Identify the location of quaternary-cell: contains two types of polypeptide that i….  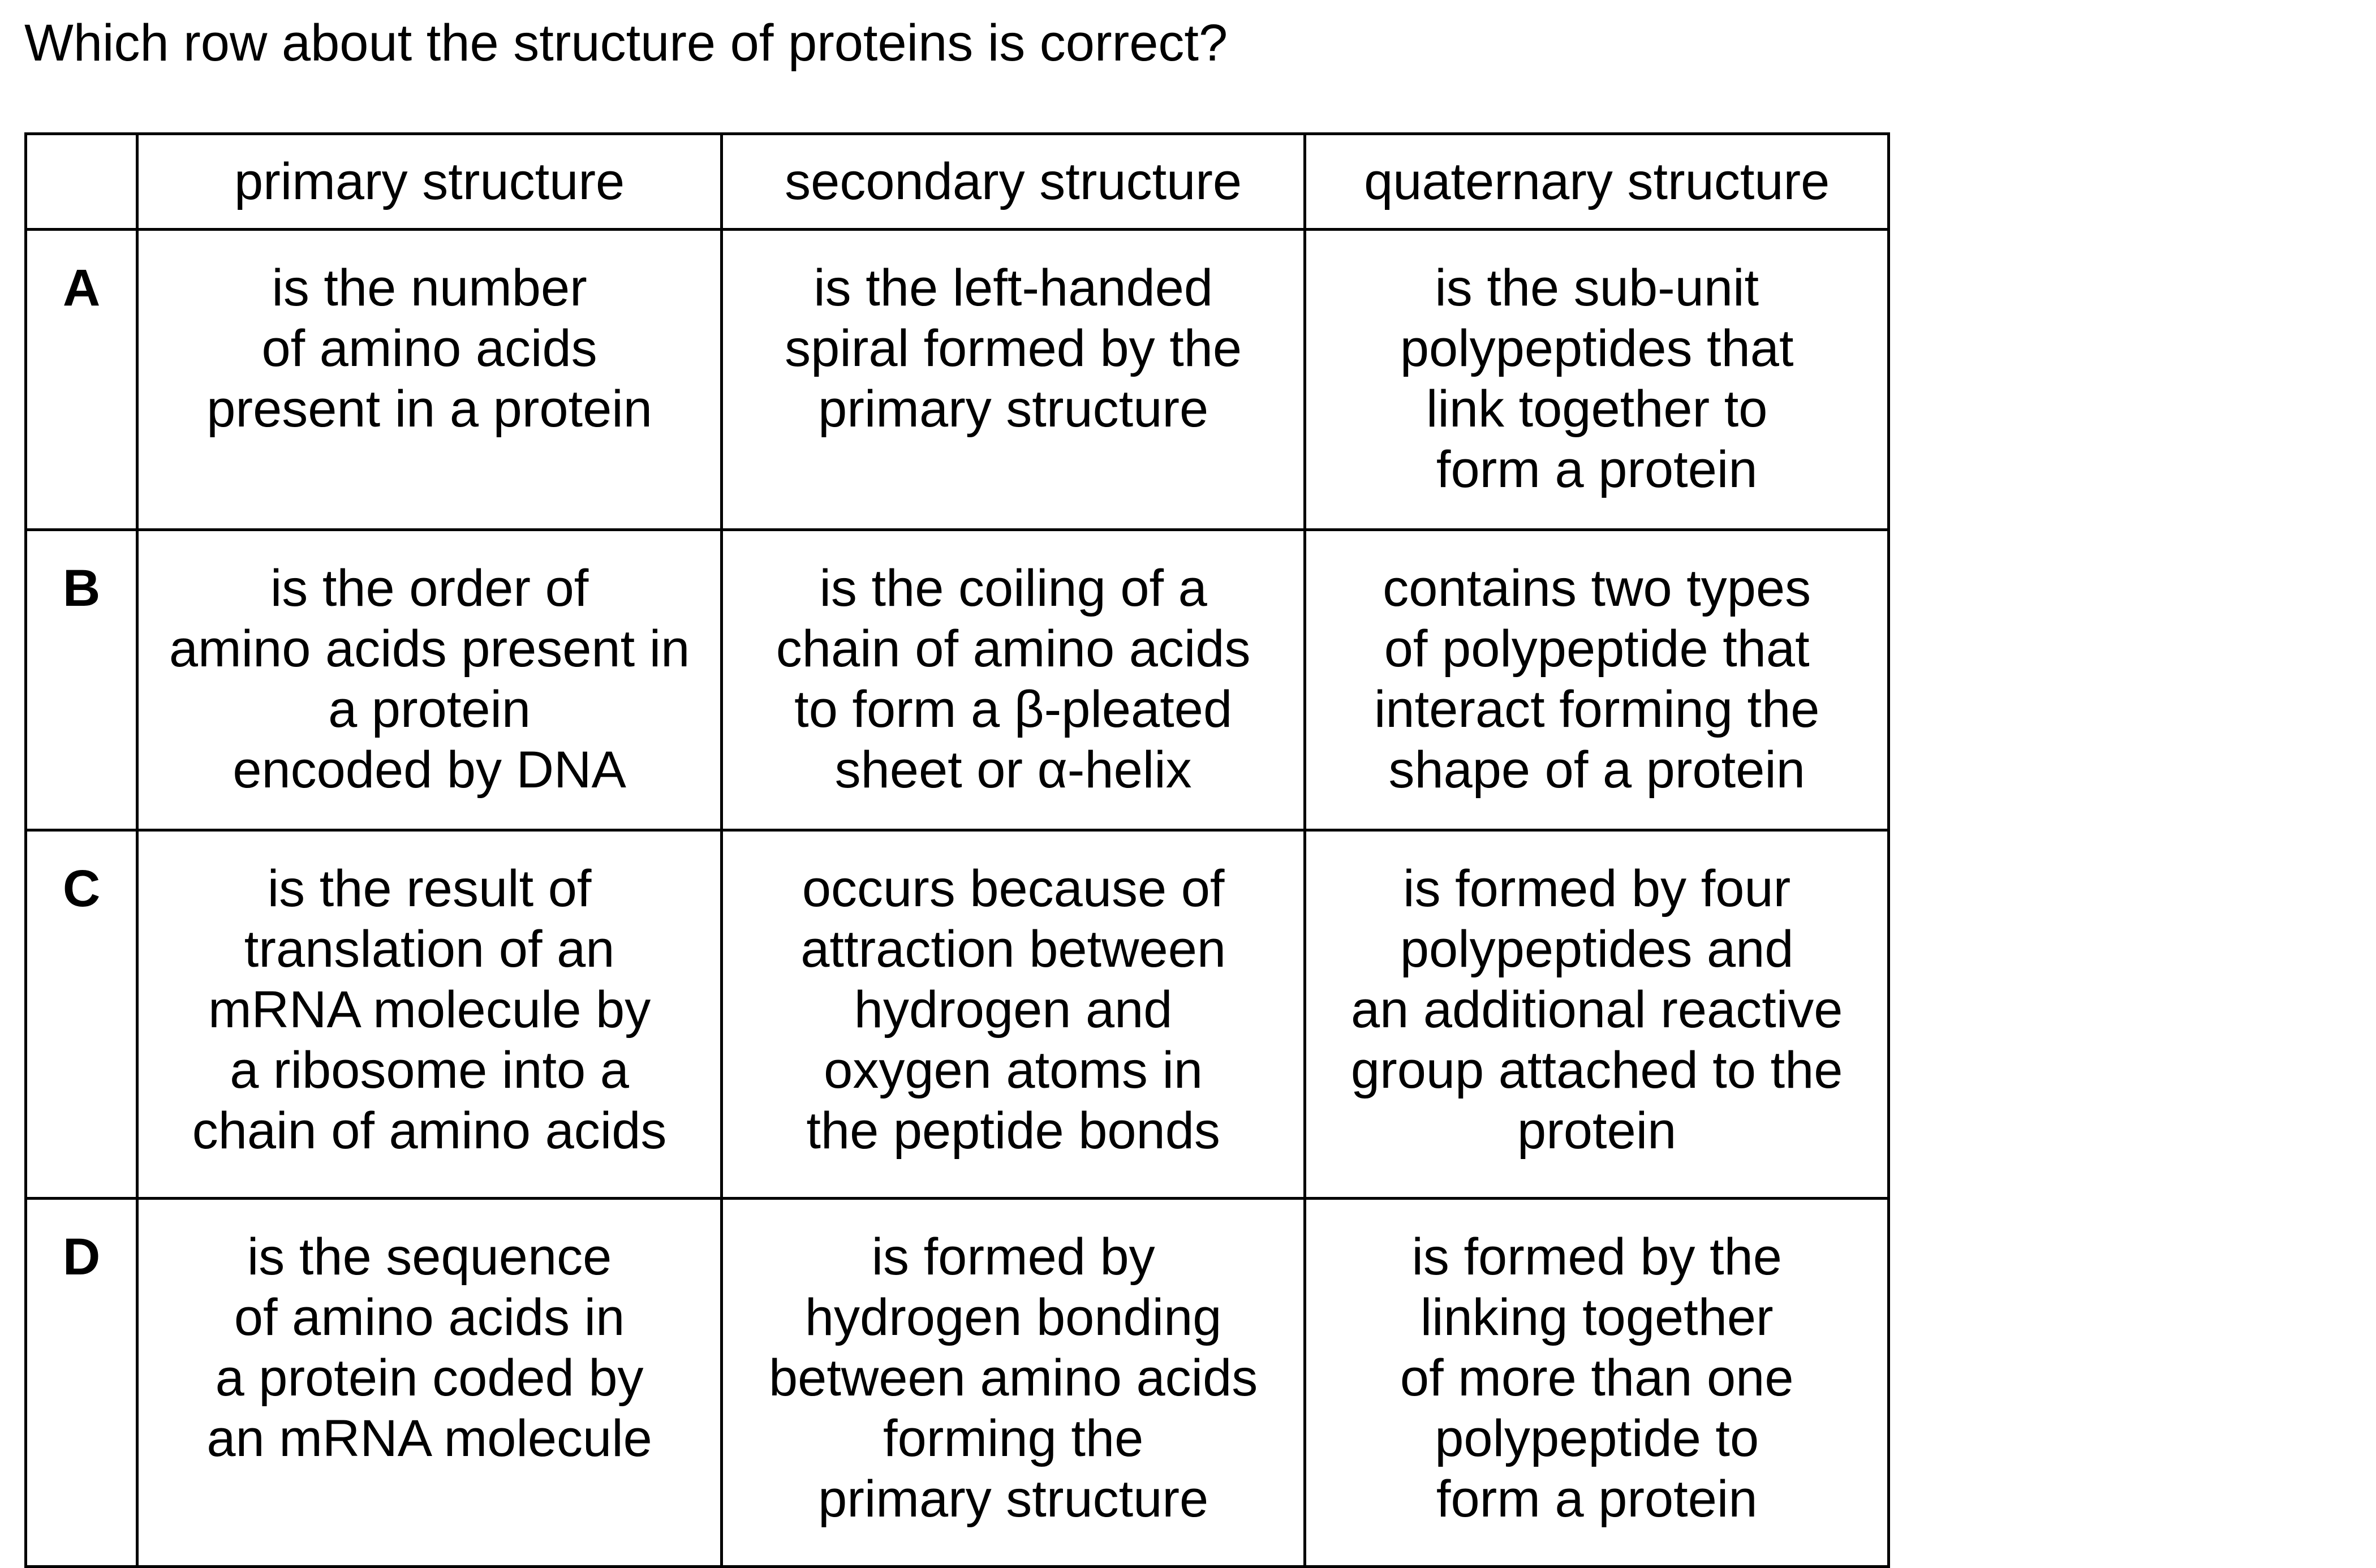
(1597, 680).